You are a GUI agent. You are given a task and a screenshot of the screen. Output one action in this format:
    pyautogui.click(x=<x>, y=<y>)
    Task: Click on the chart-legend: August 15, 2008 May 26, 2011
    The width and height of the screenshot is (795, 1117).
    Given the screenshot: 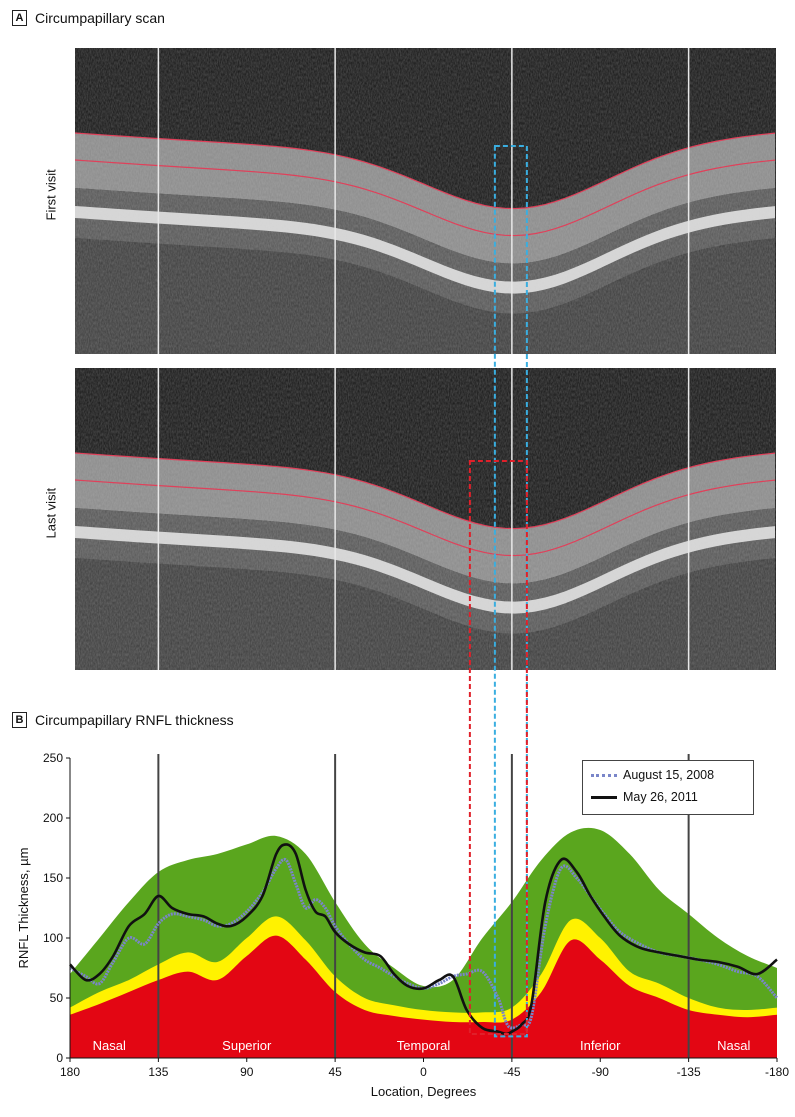 What is the action you would take?
    pyautogui.click(x=668, y=787)
    